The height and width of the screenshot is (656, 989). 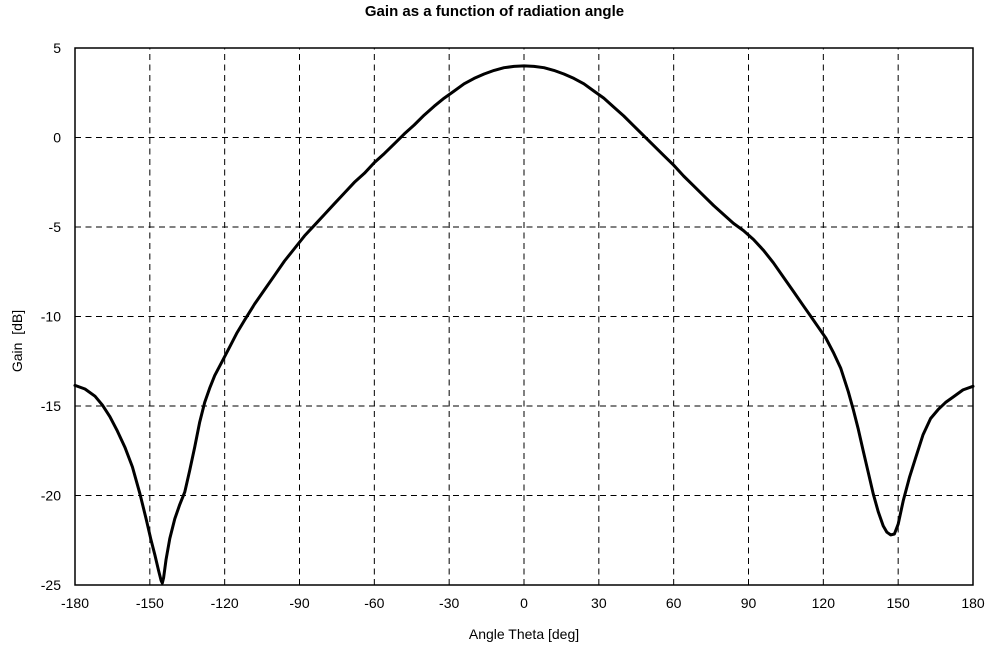 I want to click on y-tick-label: -10, so click(x=51, y=317).